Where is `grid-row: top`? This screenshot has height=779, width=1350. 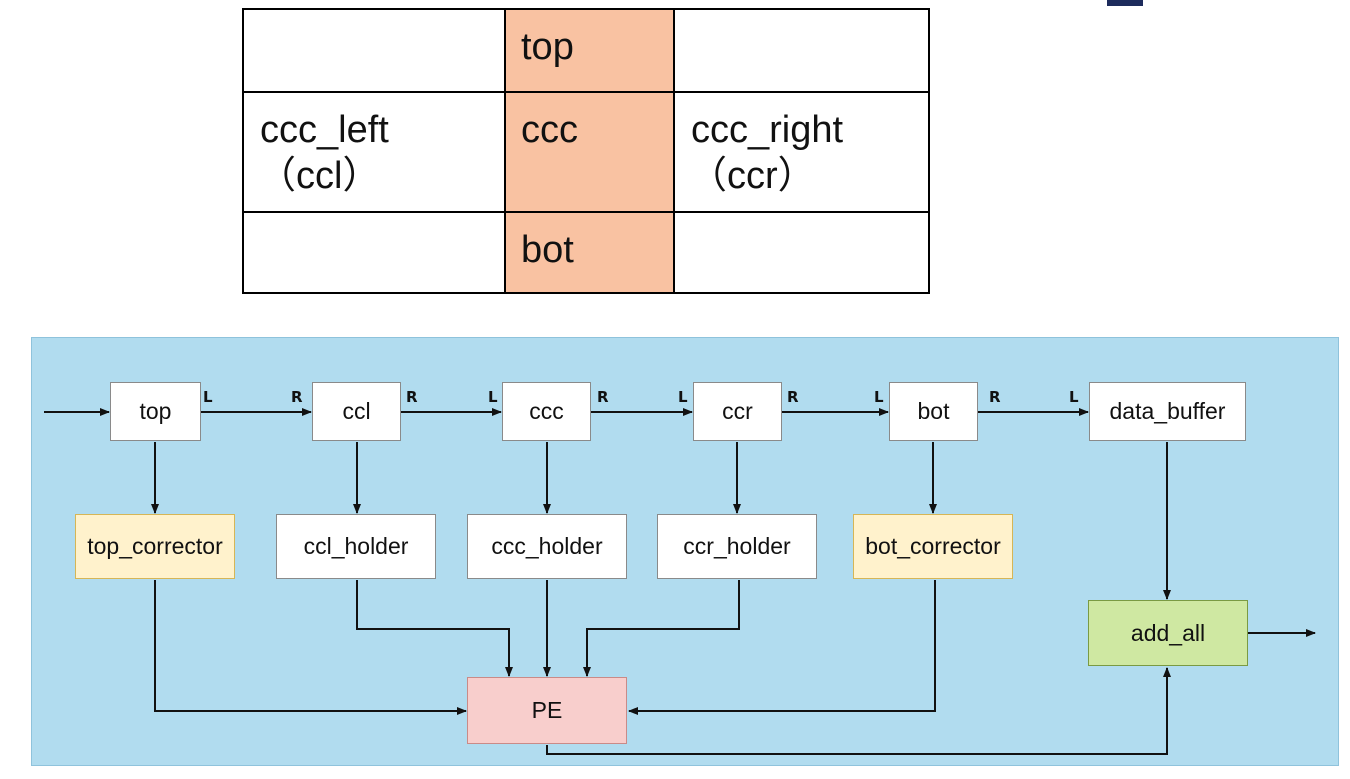 grid-row: top is located at coordinates (586, 50).